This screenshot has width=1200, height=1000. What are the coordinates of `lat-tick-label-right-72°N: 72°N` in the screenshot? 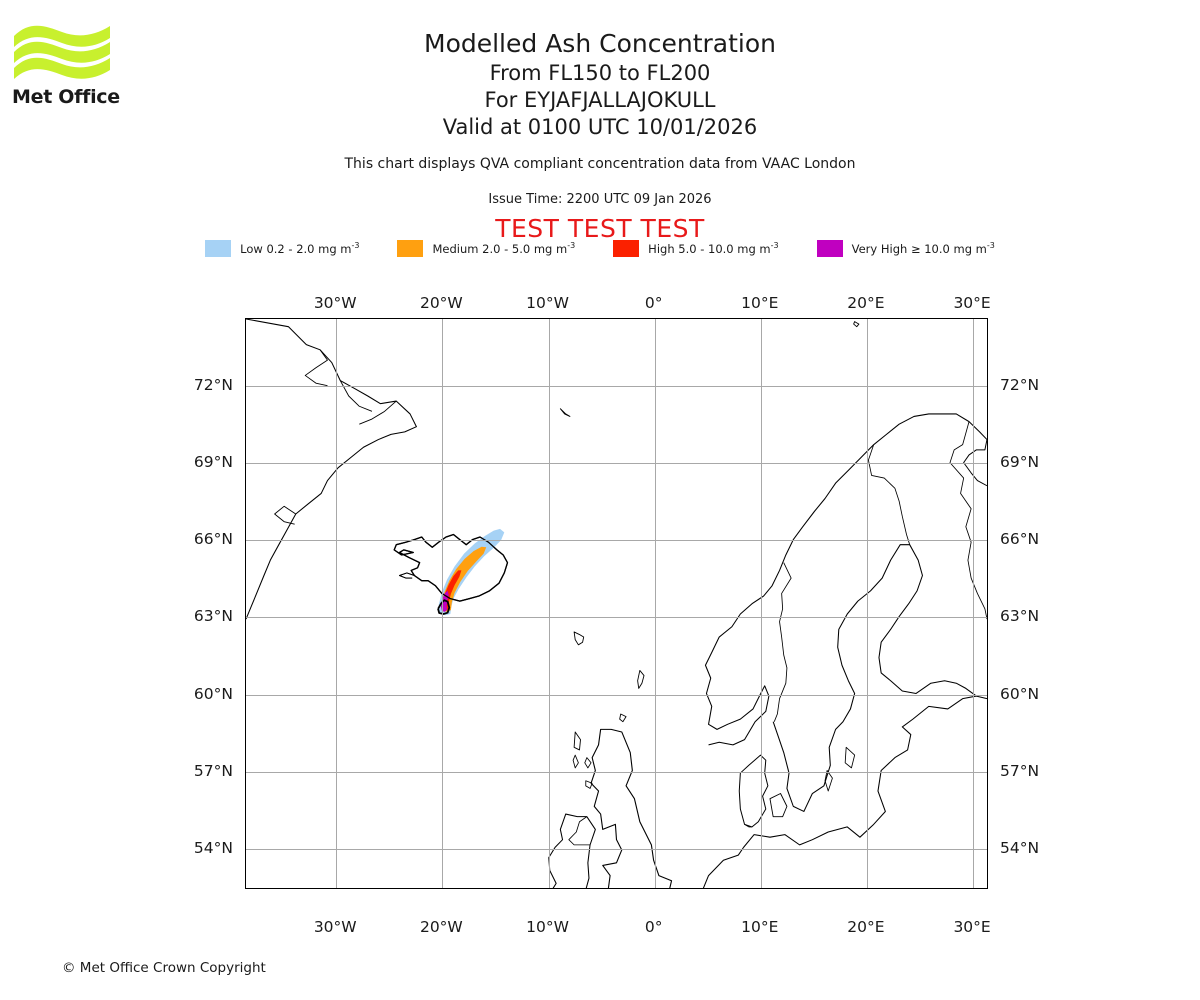 It's located at (1020, 384).